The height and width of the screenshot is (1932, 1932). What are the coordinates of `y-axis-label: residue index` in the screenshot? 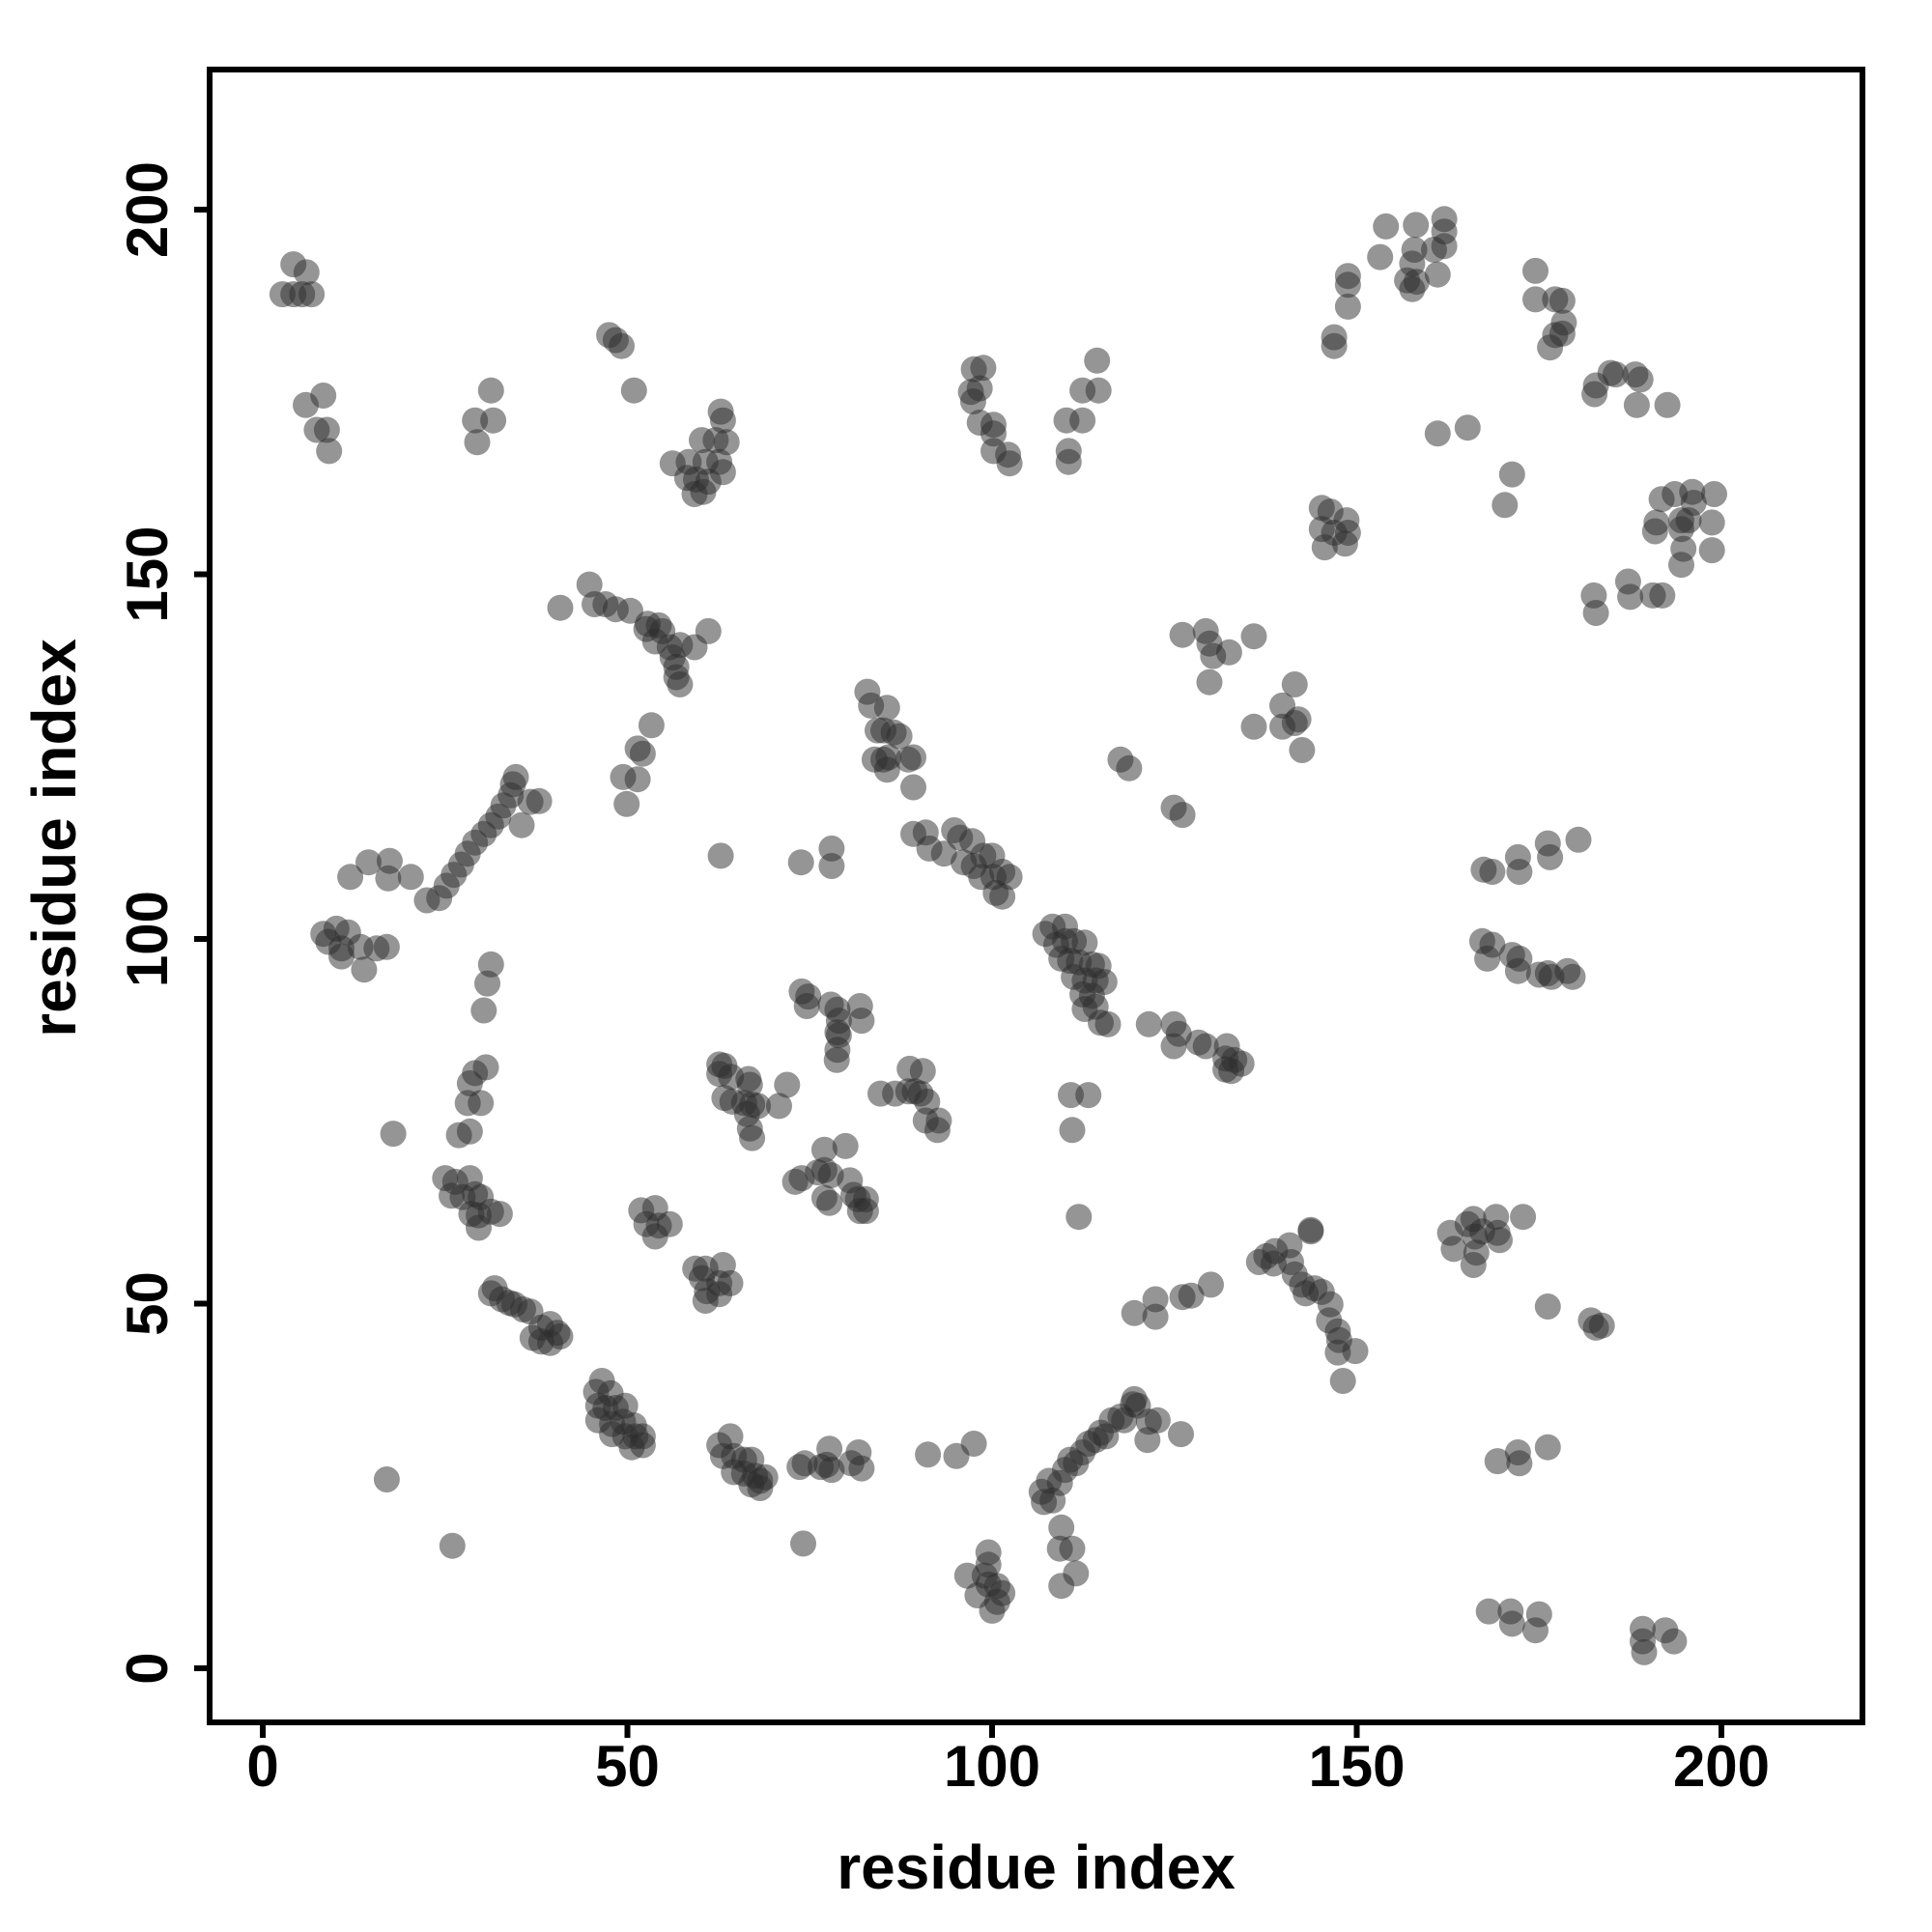 It's located at (54, 838).